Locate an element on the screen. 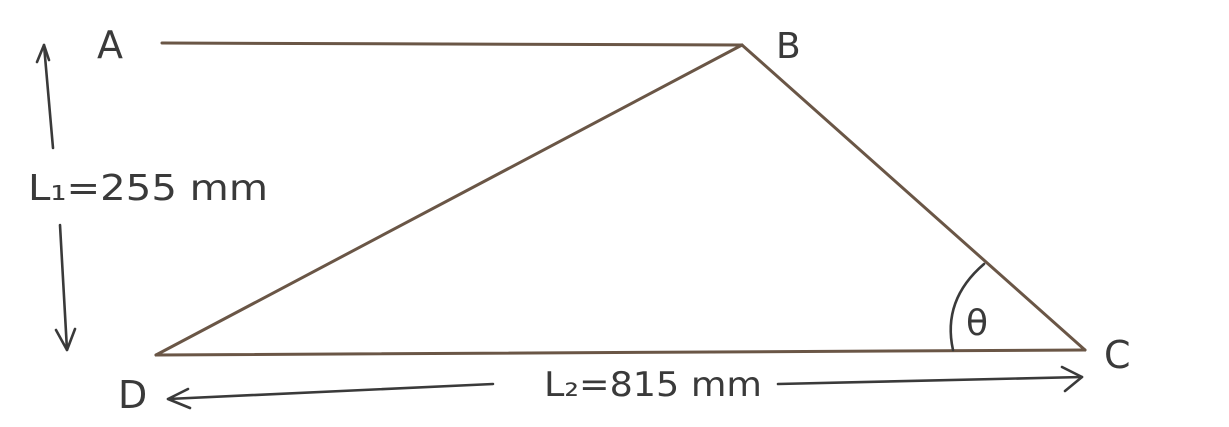 Image resolution: width=1229 pixels, height=427 pixels. dim-l2-left-shaft is located at coordinates (330, 391).